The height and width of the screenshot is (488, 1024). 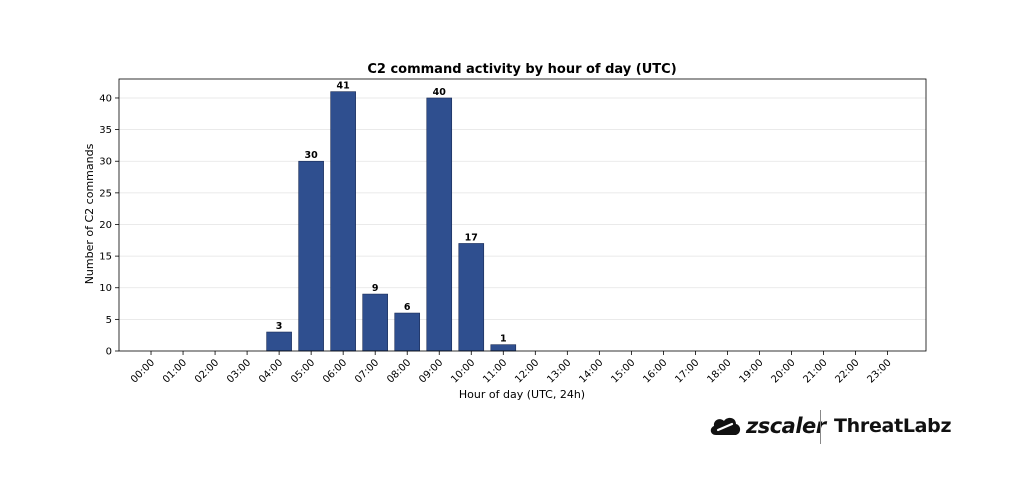 I want to click on y-axis: 0 5 10 15 20 25 30 35 40, so click(x=109, y=225).